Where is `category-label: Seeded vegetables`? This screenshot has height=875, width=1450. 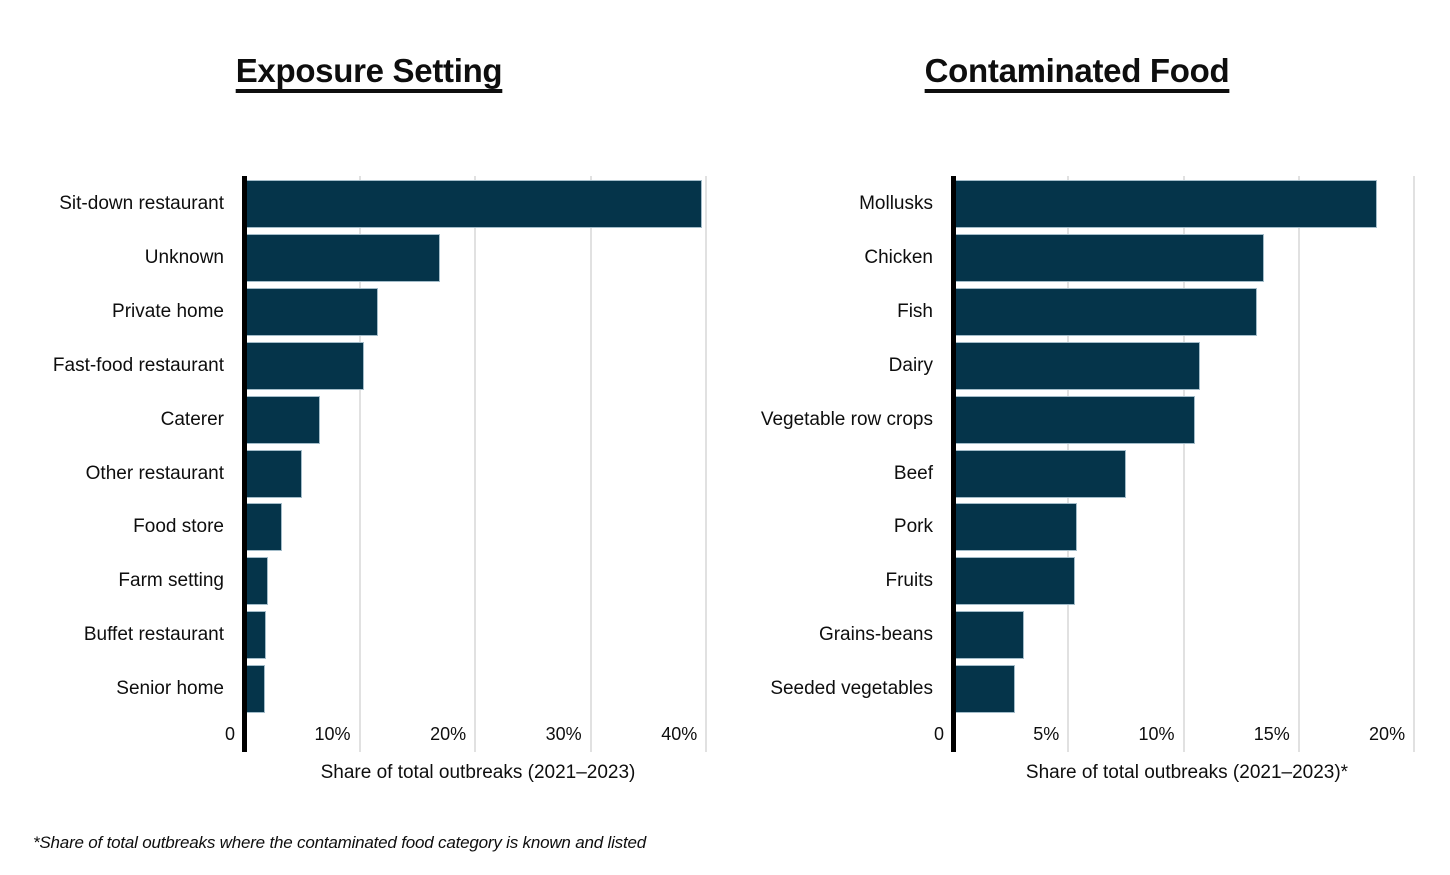
category-label: Seeded vegetables is located at coordinates (851, 689).